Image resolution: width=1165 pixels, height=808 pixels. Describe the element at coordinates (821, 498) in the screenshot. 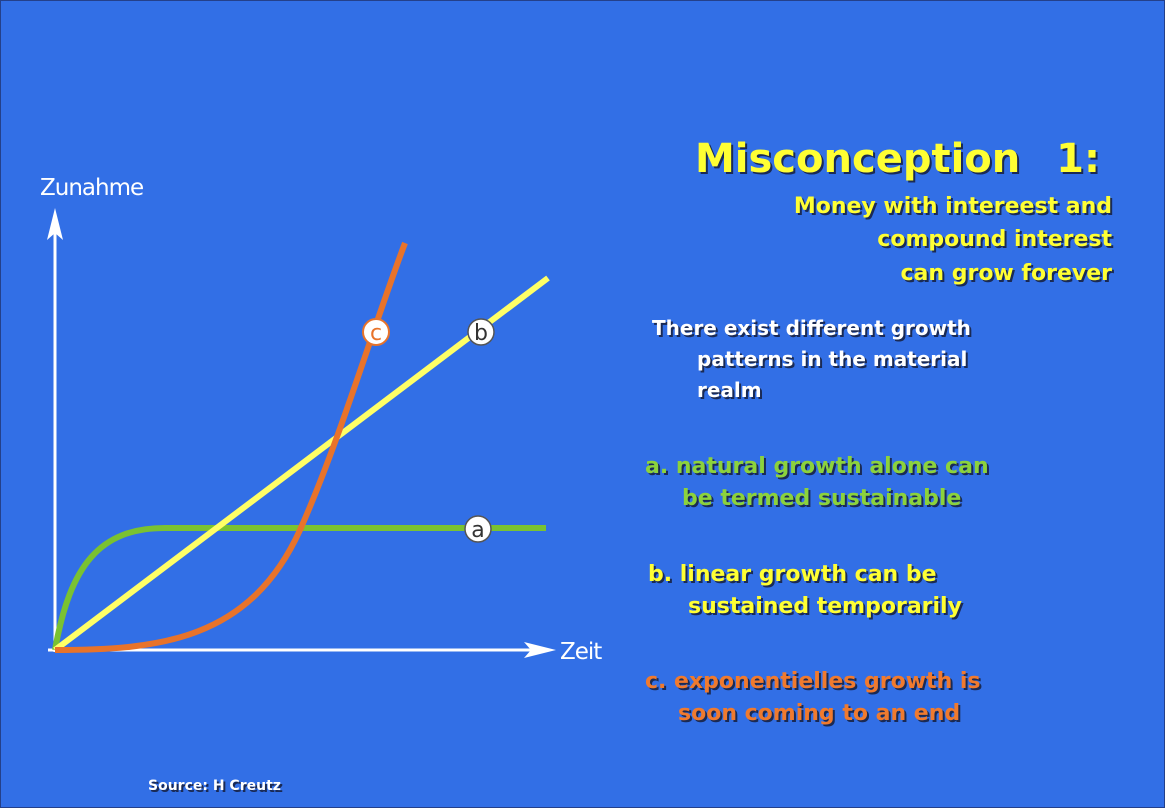

I see `point-a: be termed sustainable` at that location.